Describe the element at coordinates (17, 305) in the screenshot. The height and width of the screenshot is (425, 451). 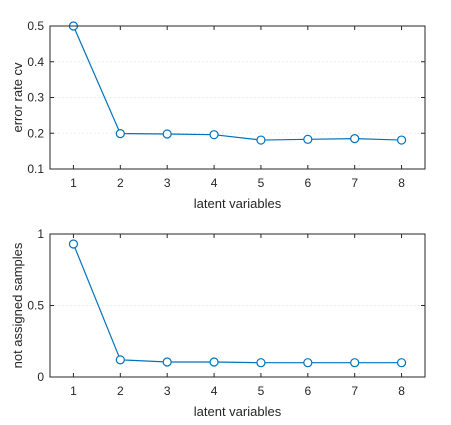
I see `y-axis-label: not assigned samples` at that location.